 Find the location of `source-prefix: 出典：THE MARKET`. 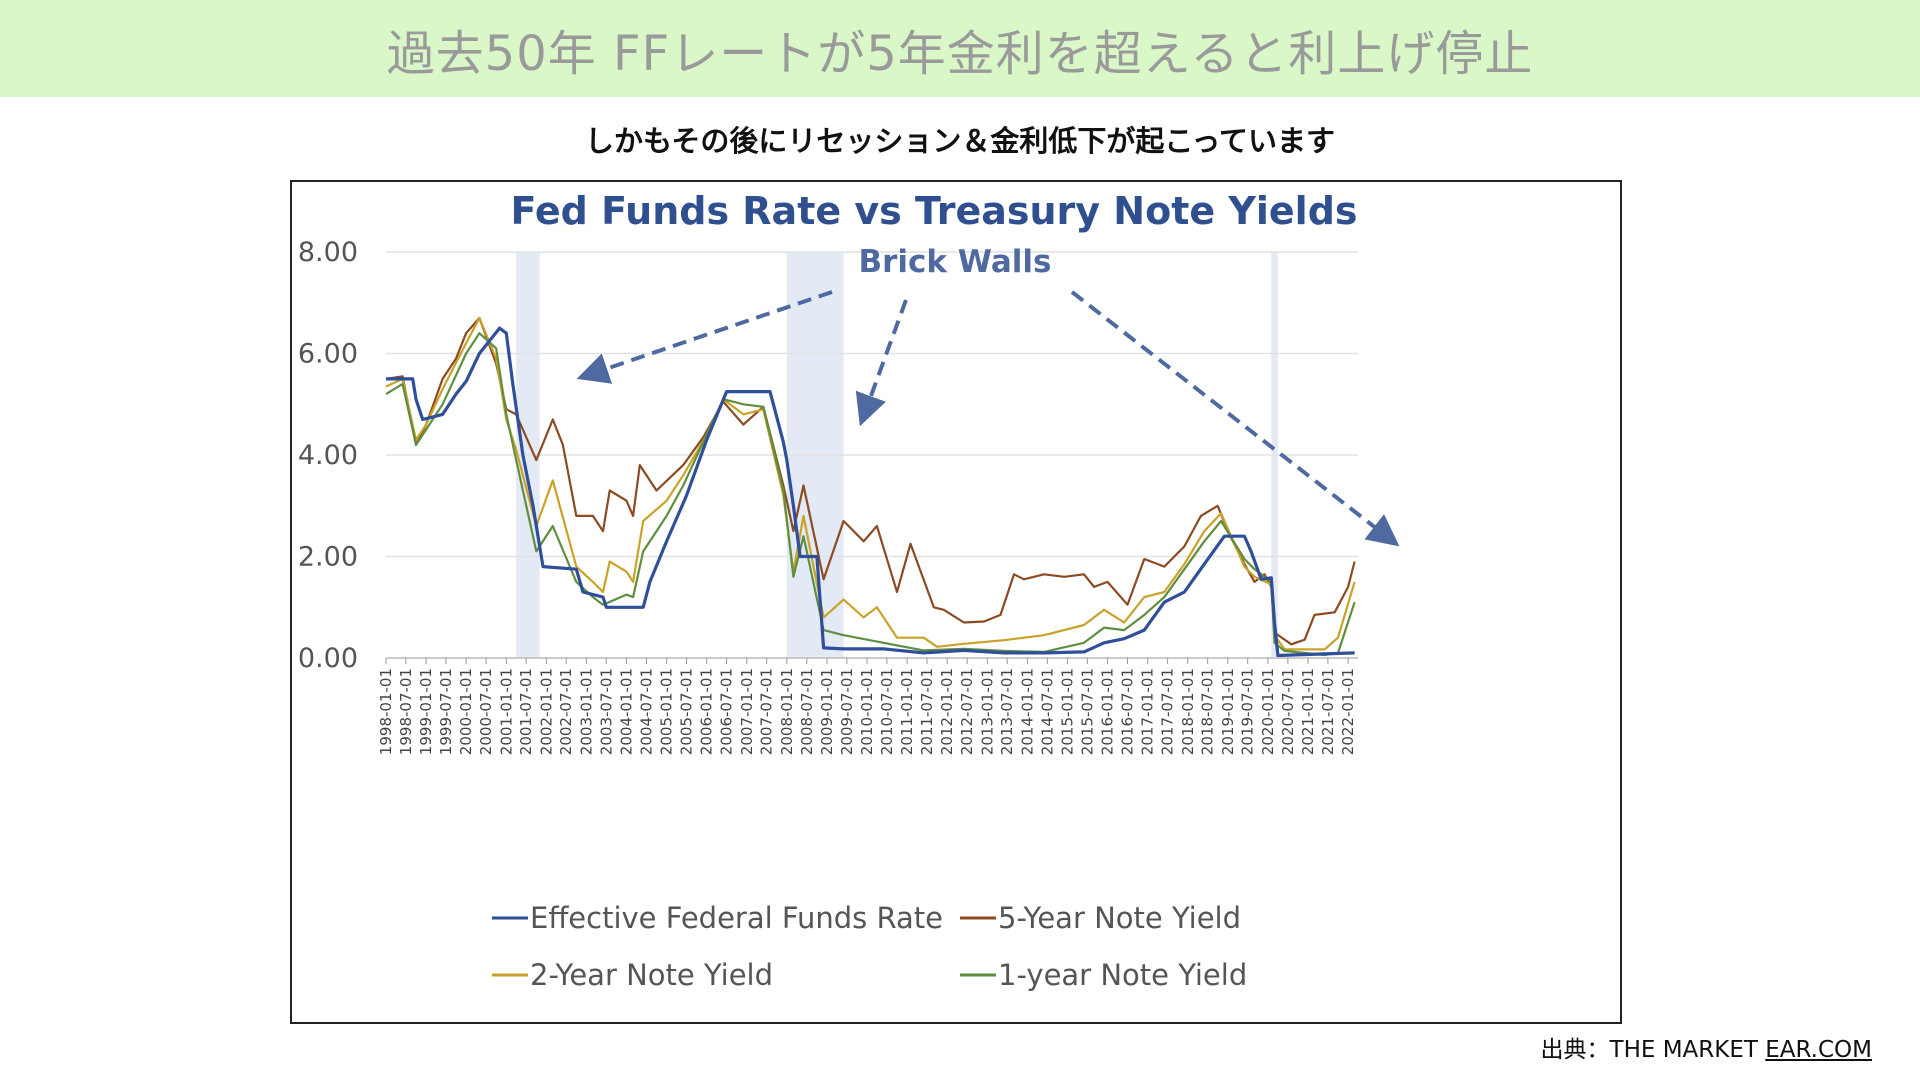

source-prefix: 出典：THE MARKET is located at coordinates (1653, 1050).